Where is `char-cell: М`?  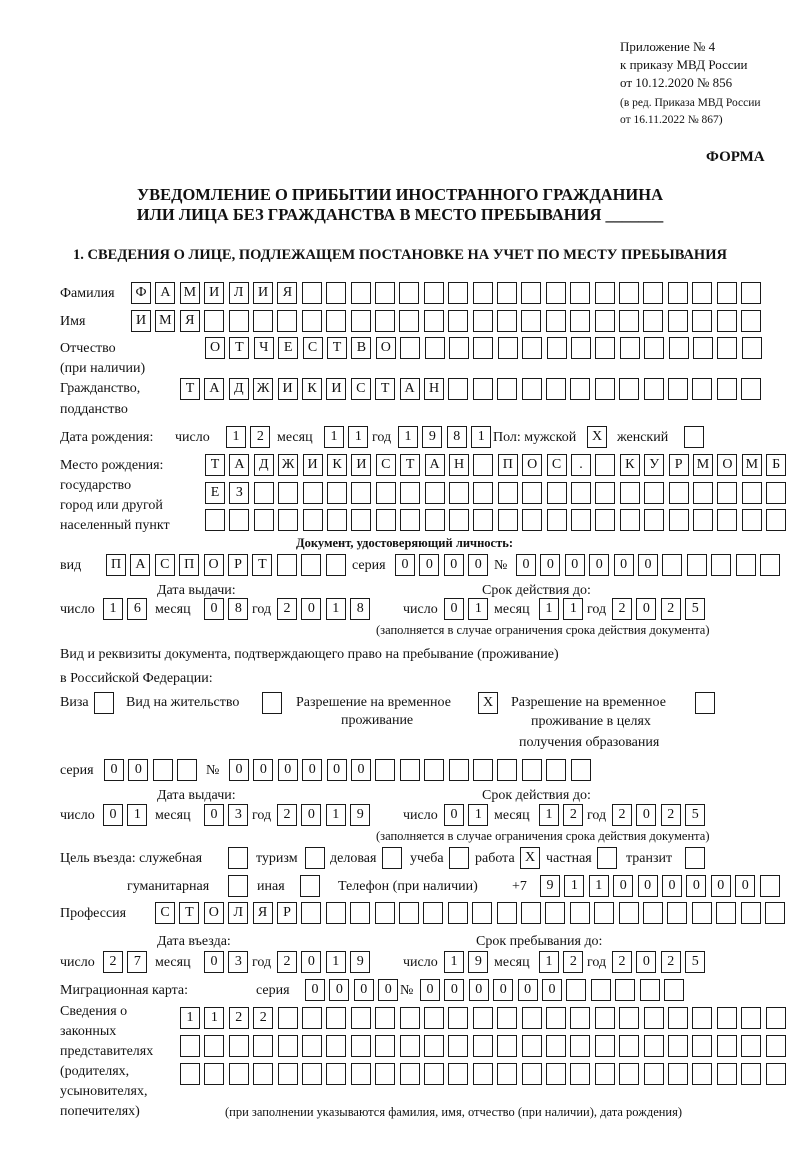
char-cell: М is located at coordinates (751, 465).